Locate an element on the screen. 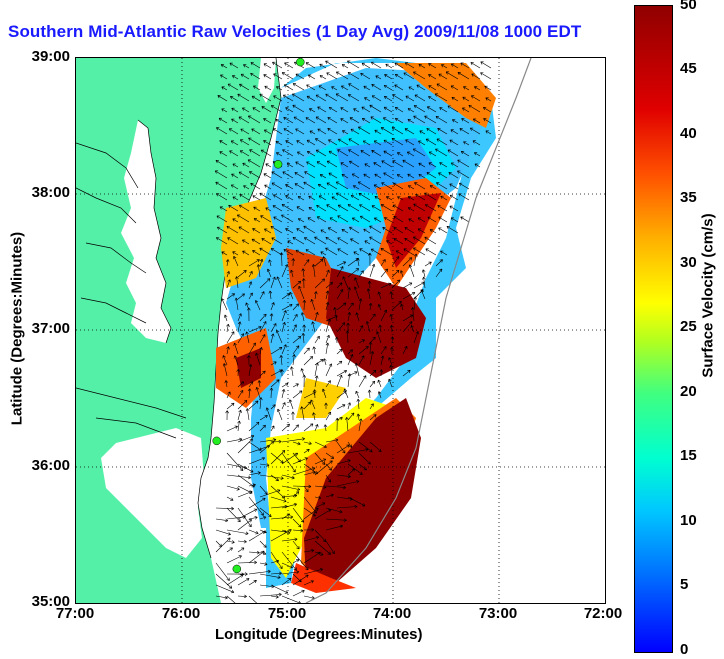 The image size is (724, 659). colorbar-tick: 25 is located at coordinates (688, 326).